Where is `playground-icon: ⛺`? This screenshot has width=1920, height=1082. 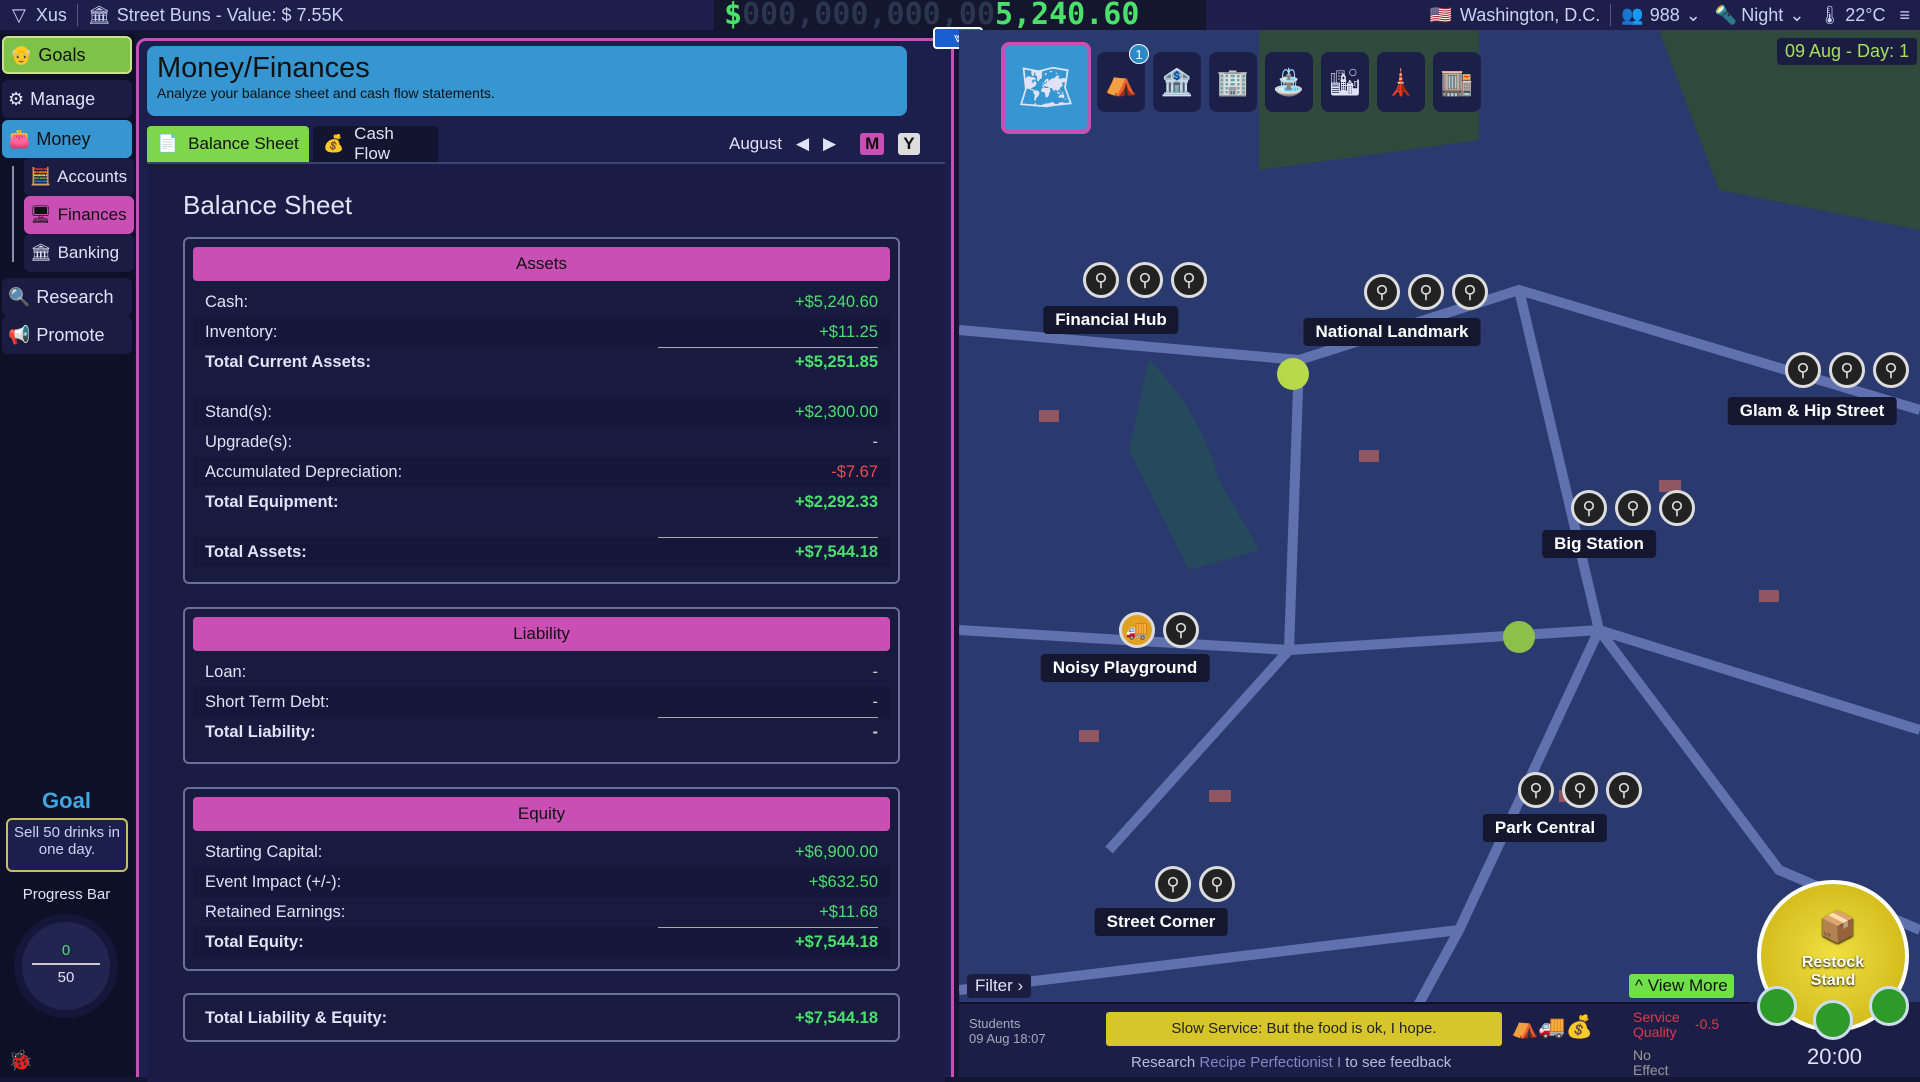
playground-icon: ⛺ is located at coordinates (1525, 1026).